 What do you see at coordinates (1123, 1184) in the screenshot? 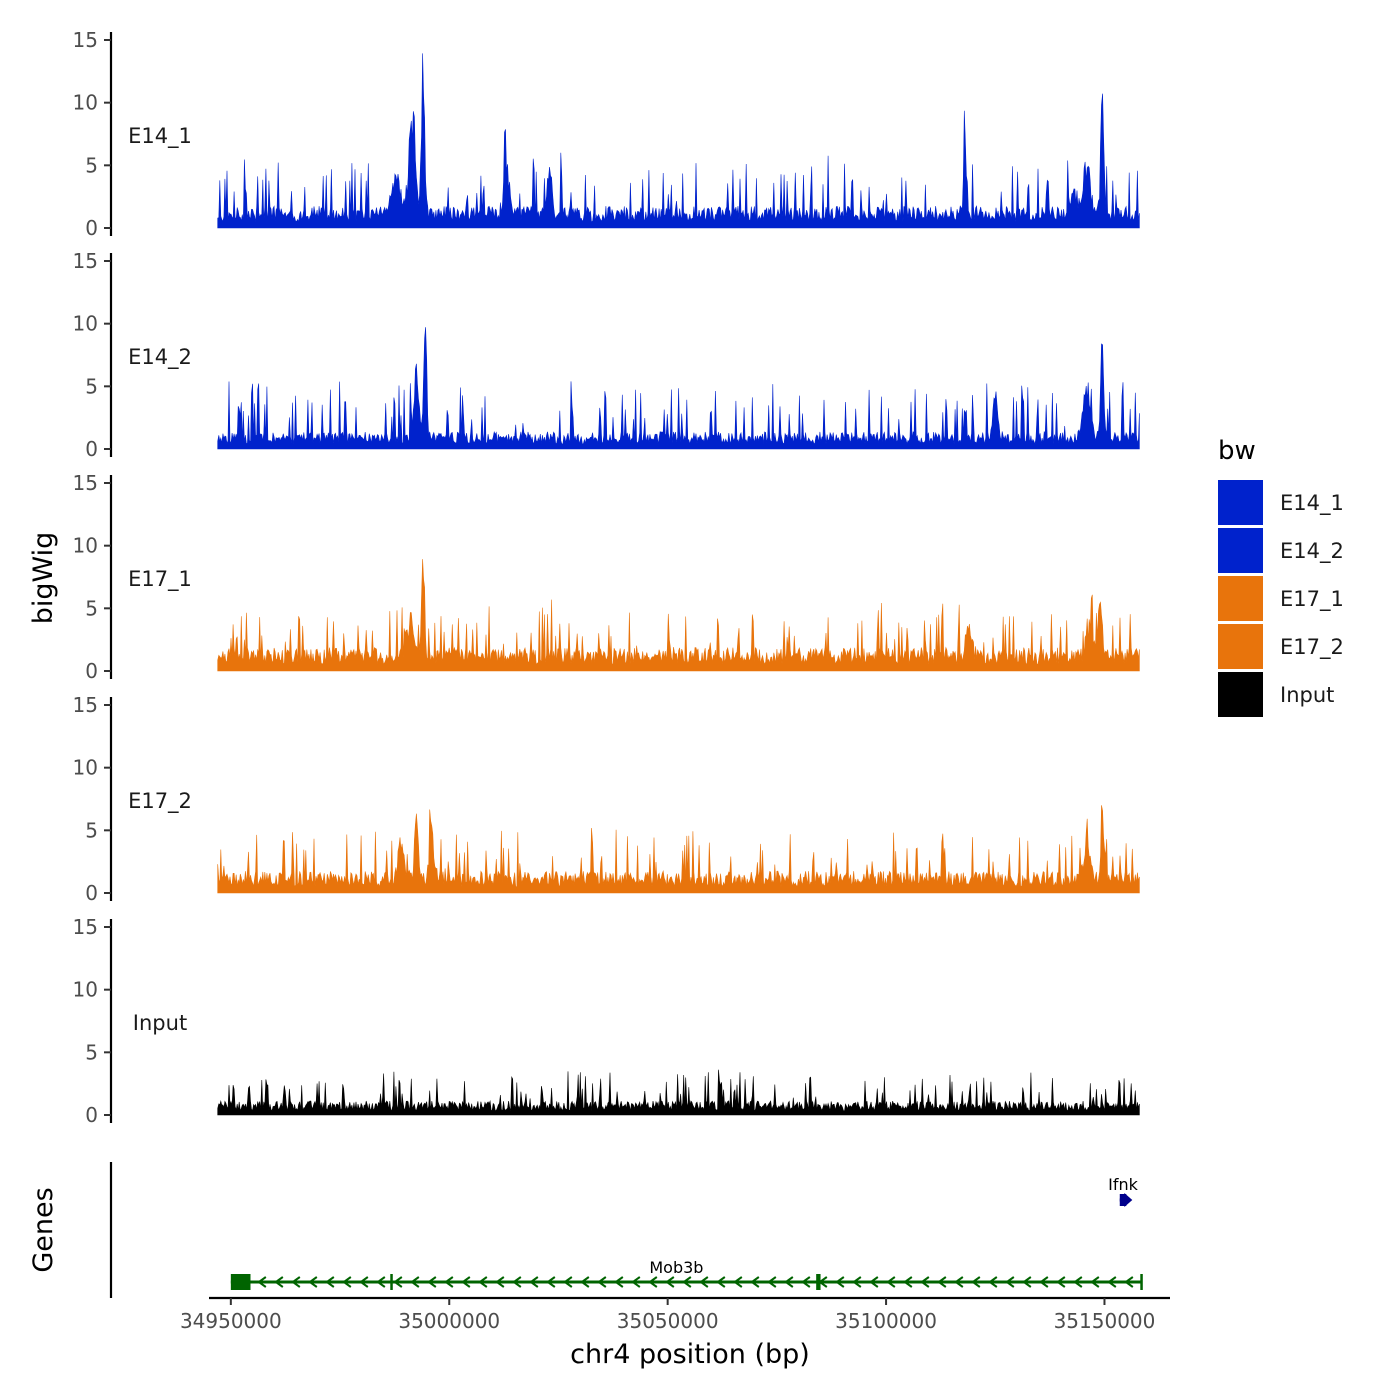
I see `gene-label: Ifnk` at bounding box center [1123, 1184].